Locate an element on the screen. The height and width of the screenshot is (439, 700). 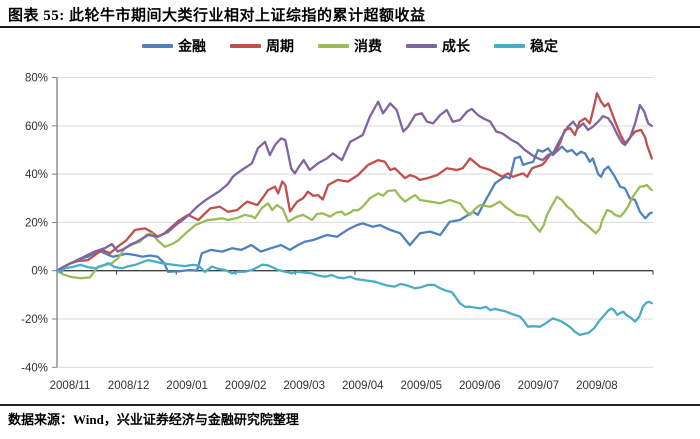
legend-label: 成长 is located at coordinates (456, 47).